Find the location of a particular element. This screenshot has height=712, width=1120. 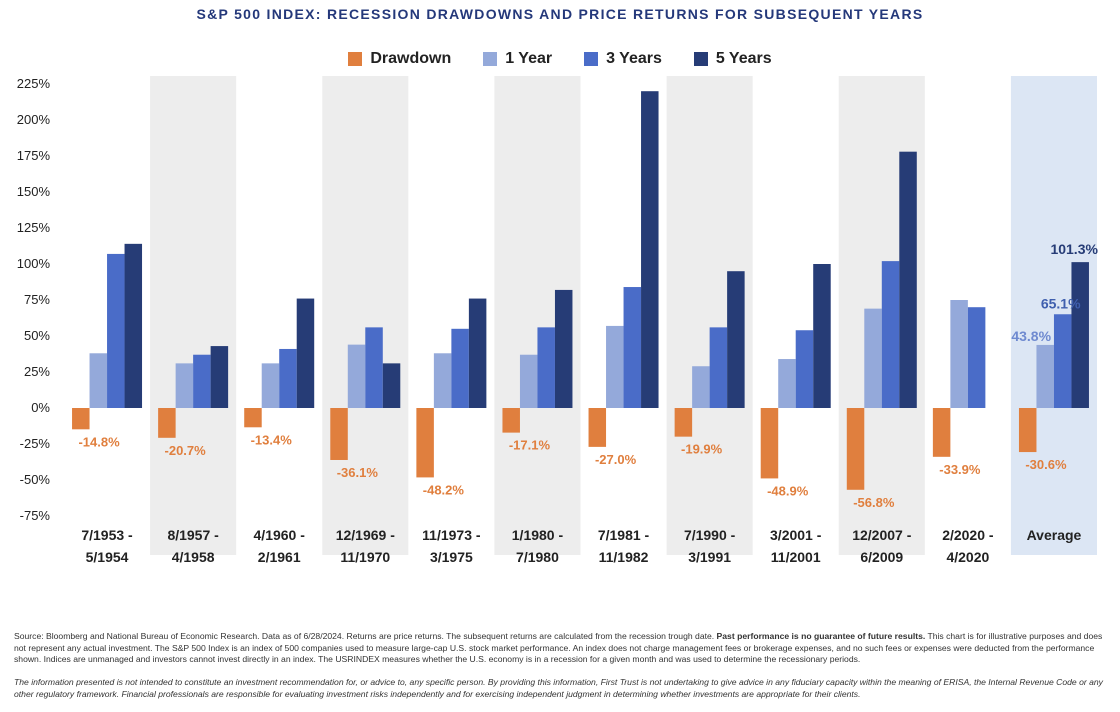

y-tick-label: 100% is located at coordinates (34, 263).